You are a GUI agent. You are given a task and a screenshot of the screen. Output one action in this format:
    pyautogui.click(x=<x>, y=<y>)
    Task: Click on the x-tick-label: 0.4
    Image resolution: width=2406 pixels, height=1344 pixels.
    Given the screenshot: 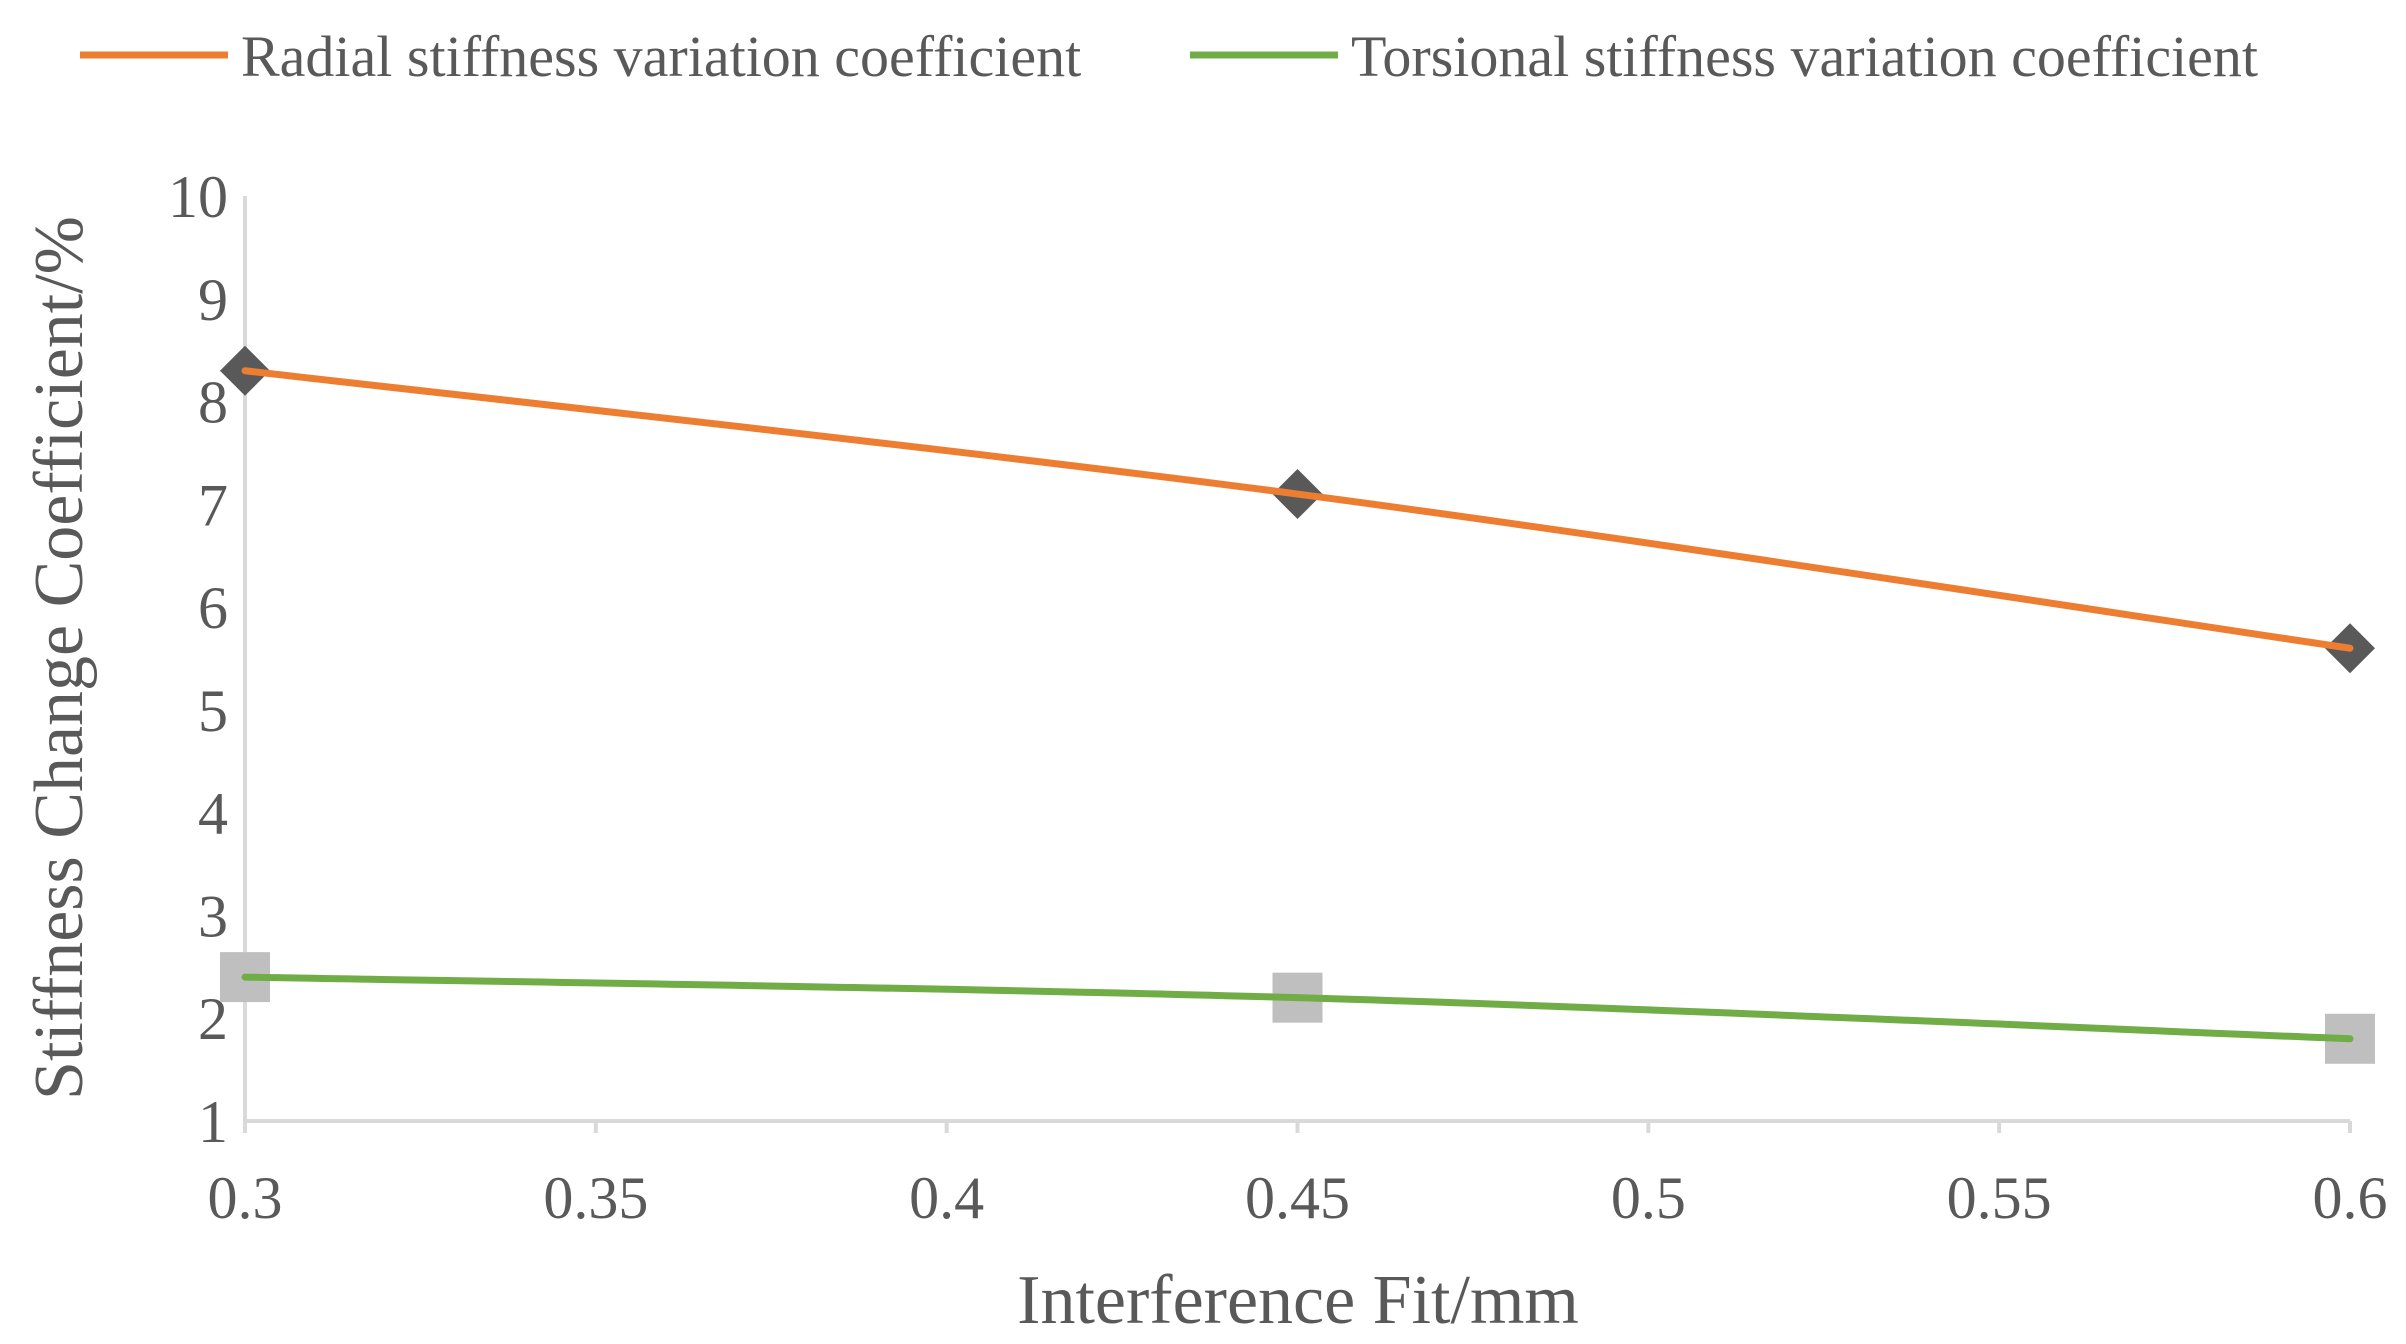 What is the action you would take?
    pyautogui.click(x=946, y=1198)
    